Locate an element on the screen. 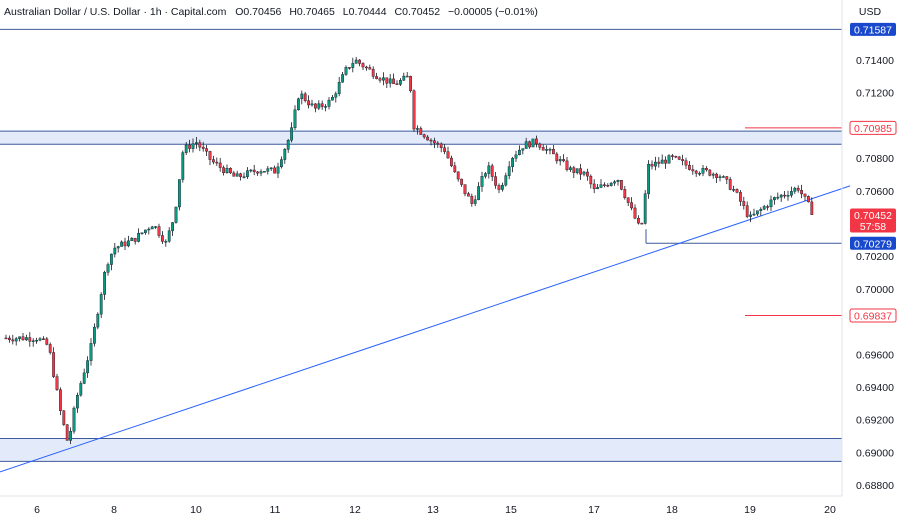 The height and width of the screenshot is (518, 900). price-tick-label-5: 0.70000 is located at coordinates (875, 290).